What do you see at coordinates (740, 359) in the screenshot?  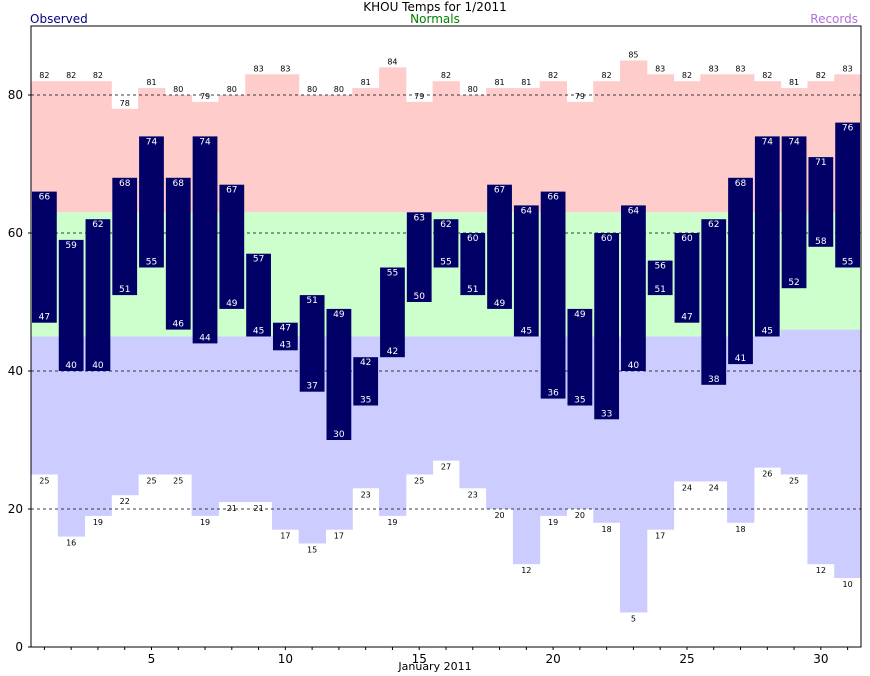 I see `observed-low-label: 41` at bounding box center [740, 359].